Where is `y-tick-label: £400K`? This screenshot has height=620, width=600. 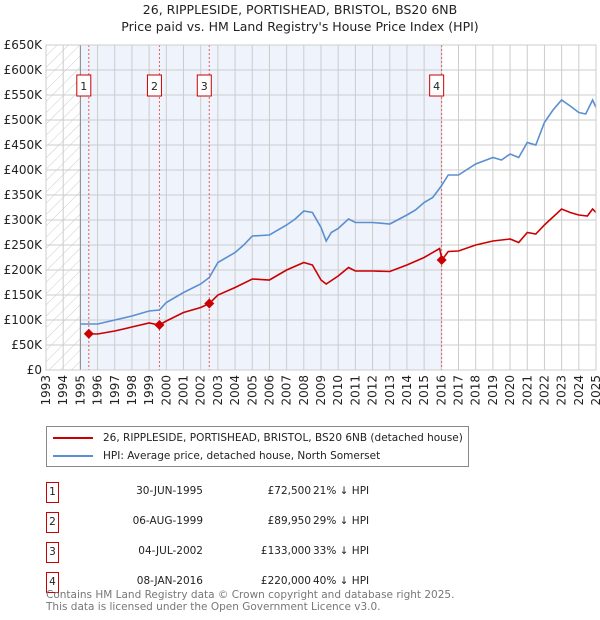
y-tick-label: £400K is located at coordinates (24, 170).